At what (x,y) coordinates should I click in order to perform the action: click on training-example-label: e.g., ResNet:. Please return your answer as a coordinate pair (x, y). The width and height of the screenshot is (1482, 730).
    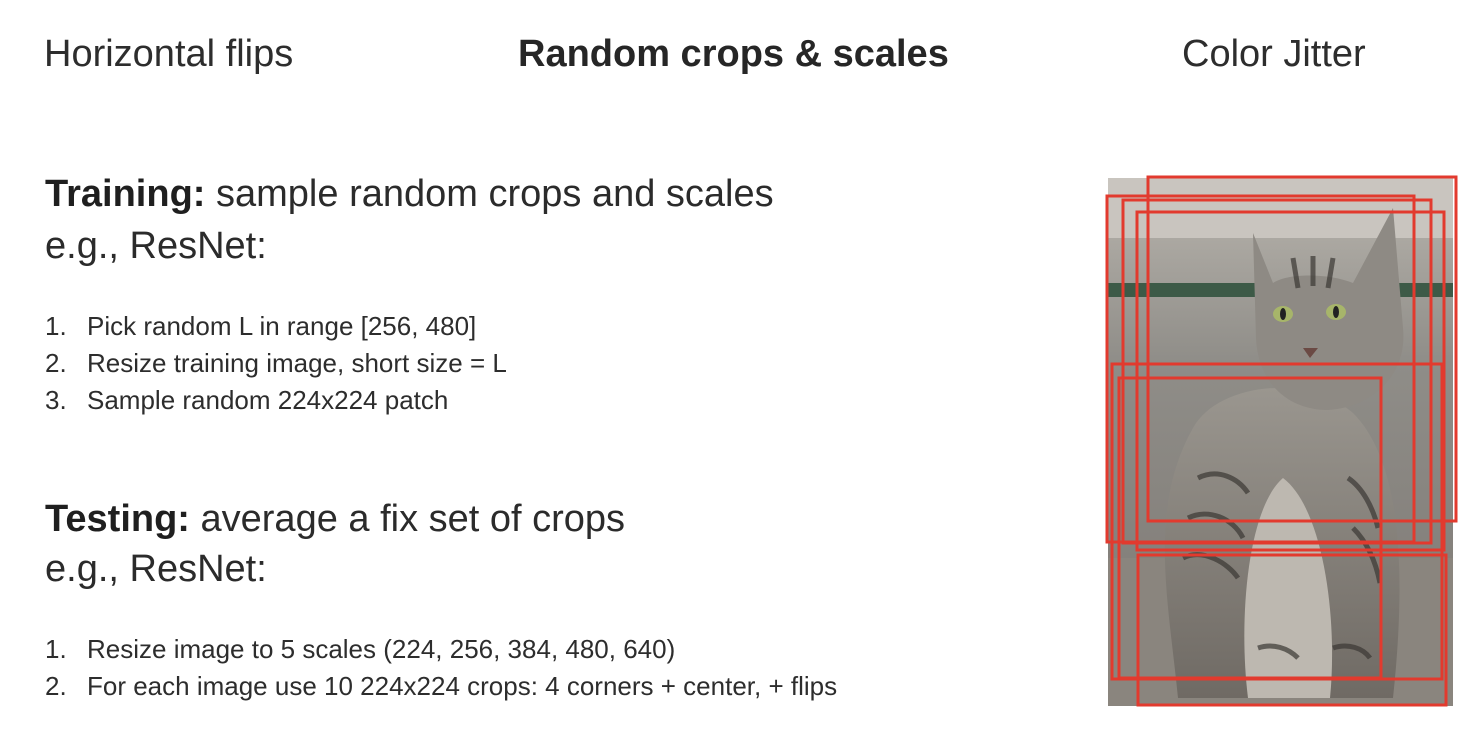
    Looking at the image, I should click on (156, 246).